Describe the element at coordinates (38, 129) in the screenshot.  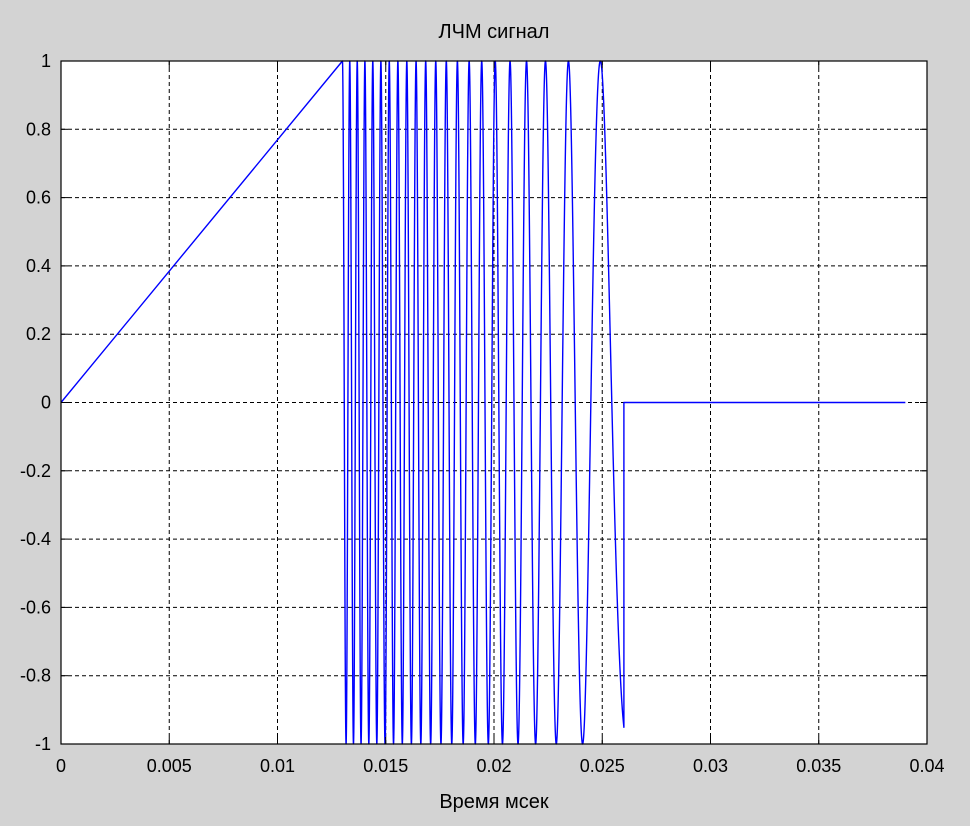
I see `y-tick-label: 0.8` at that location.